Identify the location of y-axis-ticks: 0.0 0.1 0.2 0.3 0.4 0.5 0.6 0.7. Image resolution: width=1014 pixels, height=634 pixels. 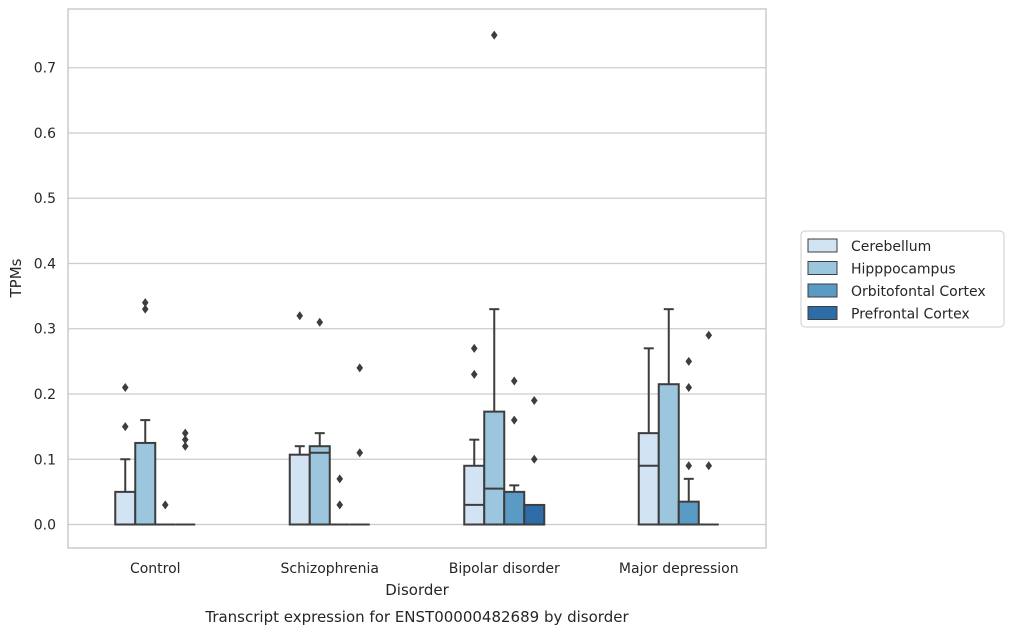
(45, 297).